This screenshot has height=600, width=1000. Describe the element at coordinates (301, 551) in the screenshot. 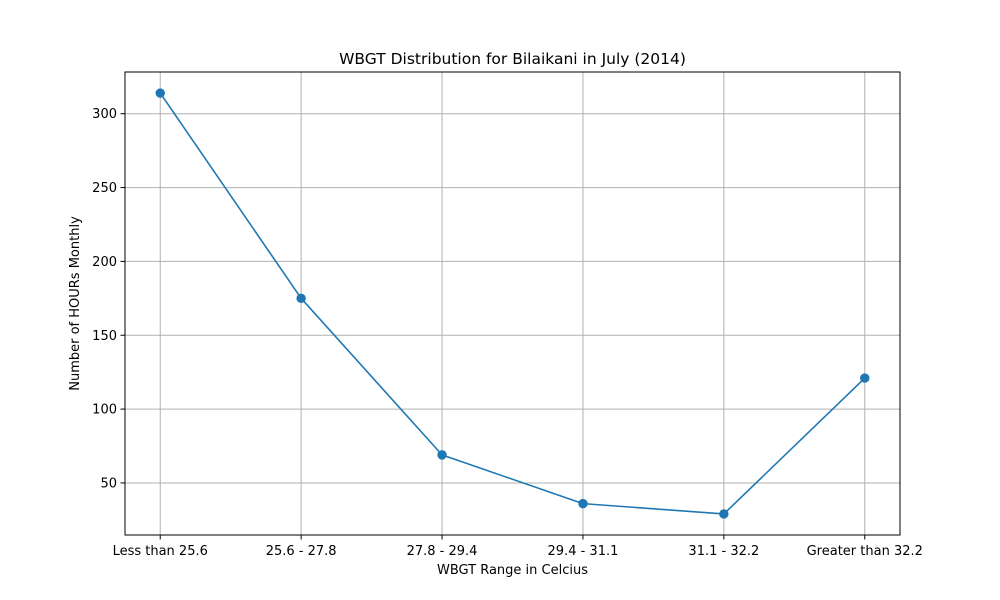

I see `x-tick-label: 25.6 - 27.8` at that location.